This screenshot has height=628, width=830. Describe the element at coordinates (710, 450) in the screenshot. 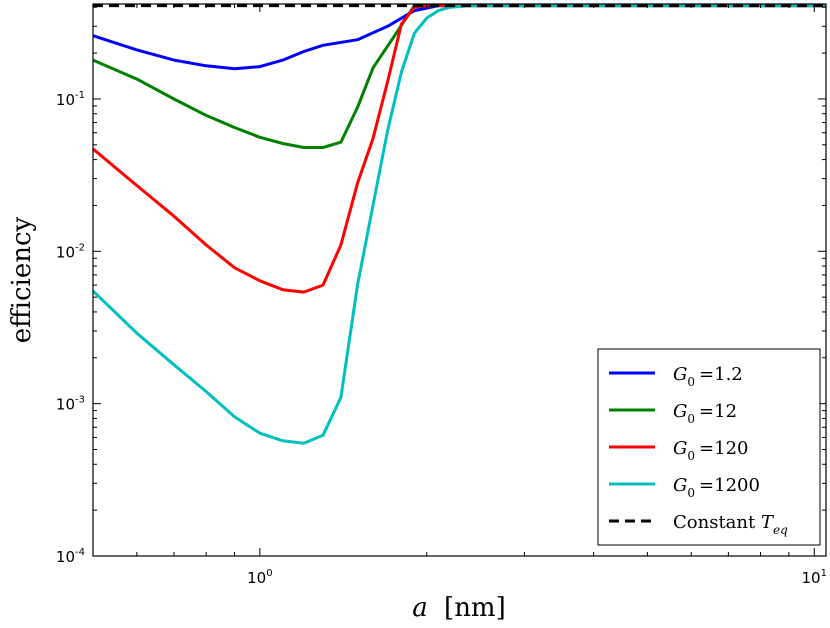

I see `legend-label: G0 =120` at that location.